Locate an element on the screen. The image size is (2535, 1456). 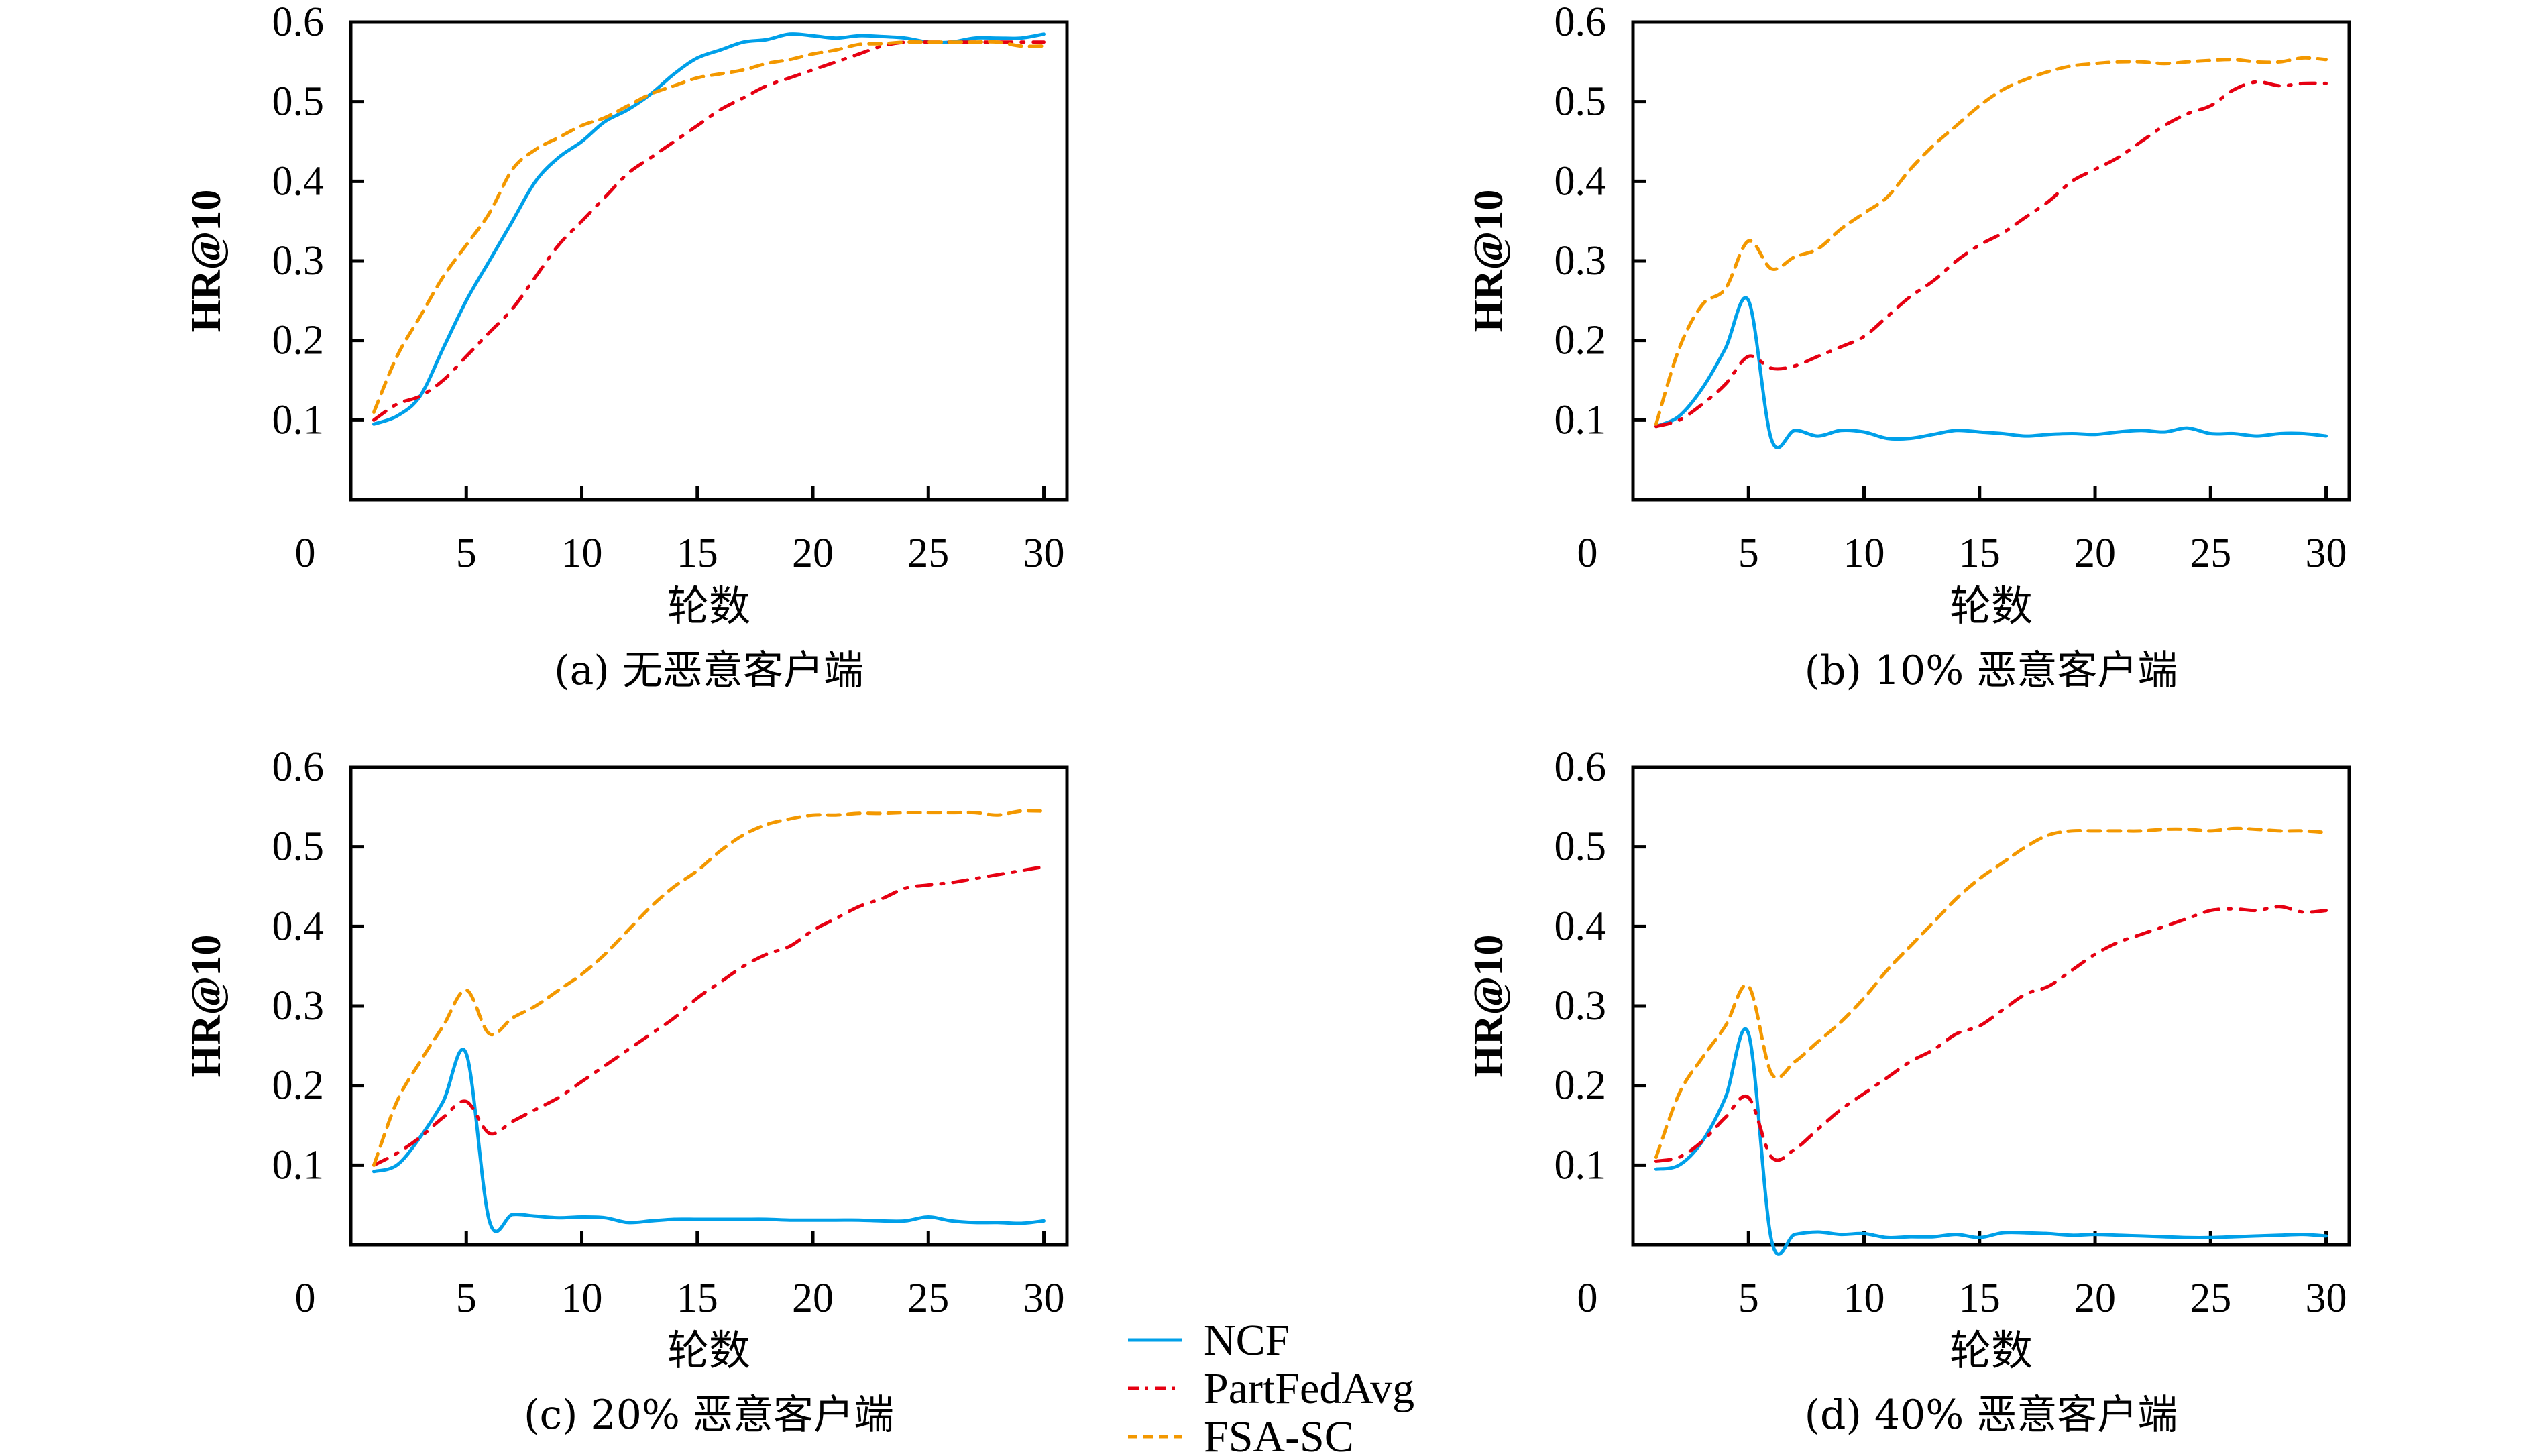
panel-caption: (b) 10% 恶意客户端 is located at coordinates (1991, 670).